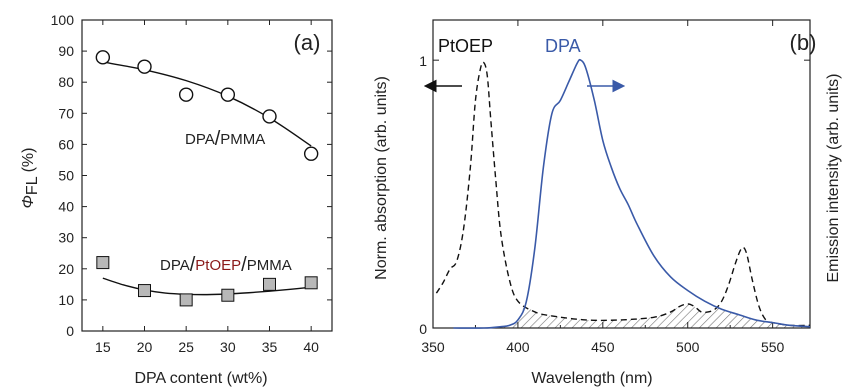 This screenshot has height=388, width=844. What do you see at coordinates (563, 46) in the screenshot?
I see `dpa-legend-label: DPA` at bounding box center [563, 46].